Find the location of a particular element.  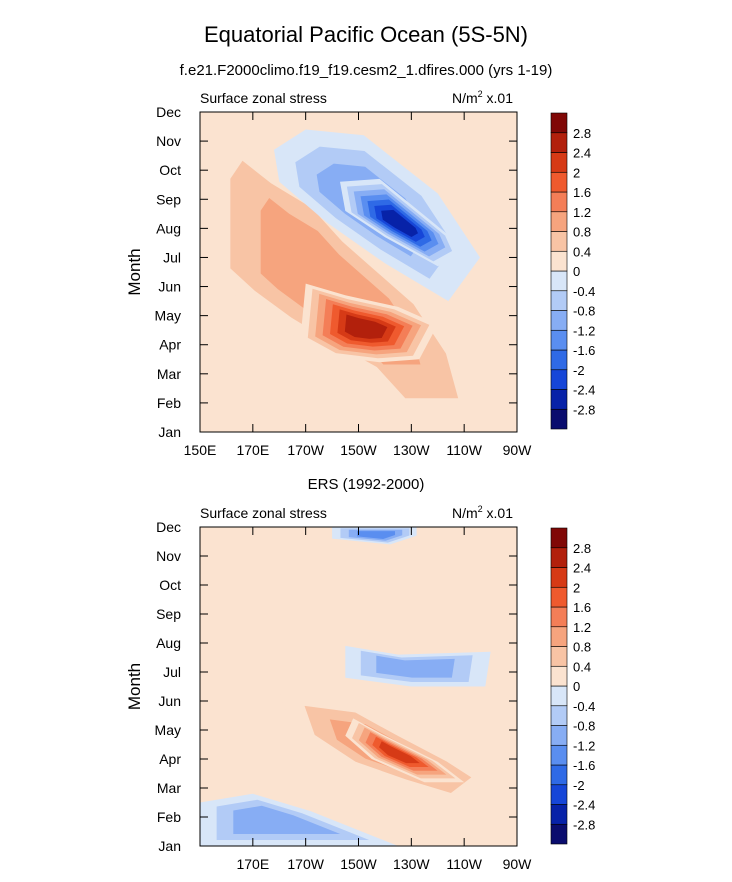

x-tick-label: 150E is located at coordinates (200, 450).